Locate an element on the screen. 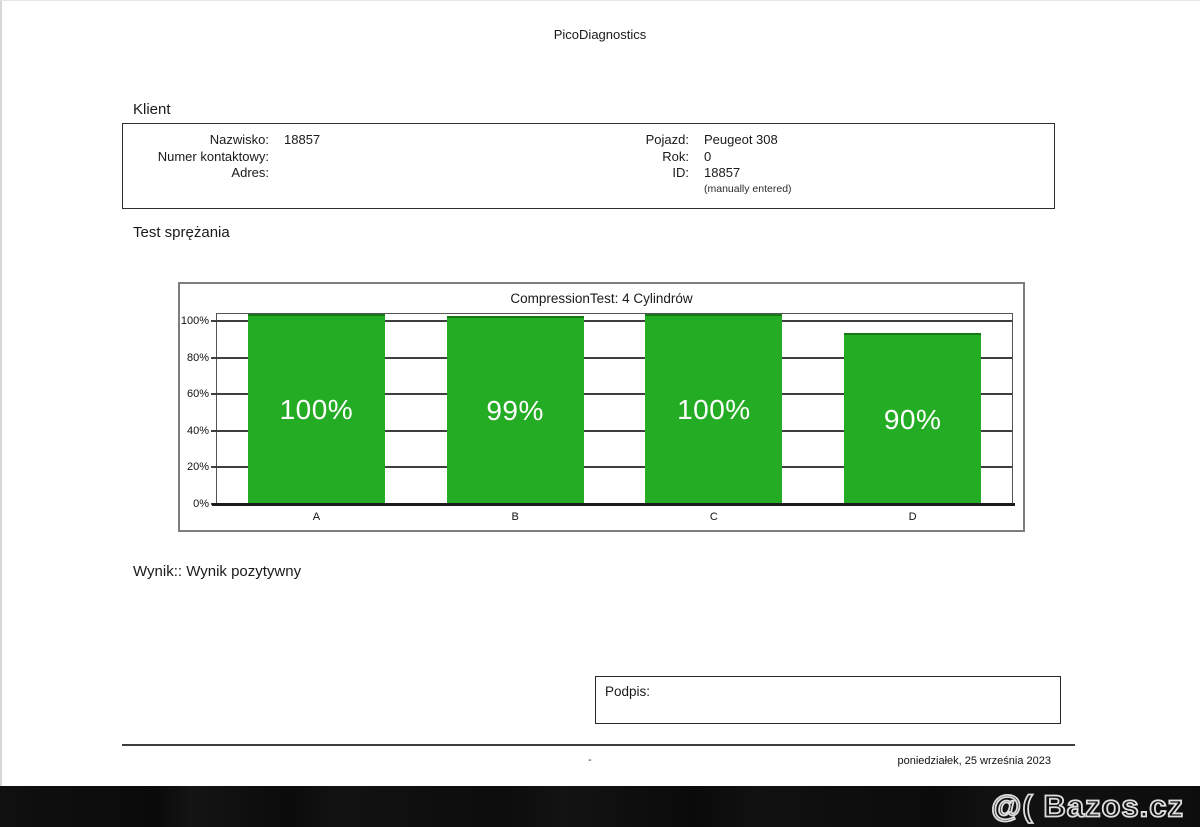 The image size is (1200, 827). field-label: Pojazd: is located at coordinates (667, 139).